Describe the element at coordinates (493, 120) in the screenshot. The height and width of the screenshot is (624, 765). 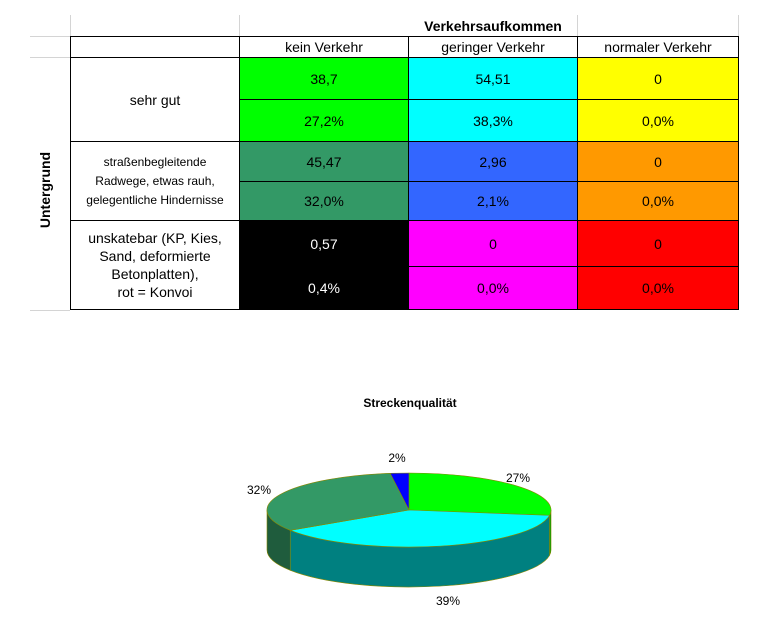
I see `percent-cell: 38,3%` at that location.